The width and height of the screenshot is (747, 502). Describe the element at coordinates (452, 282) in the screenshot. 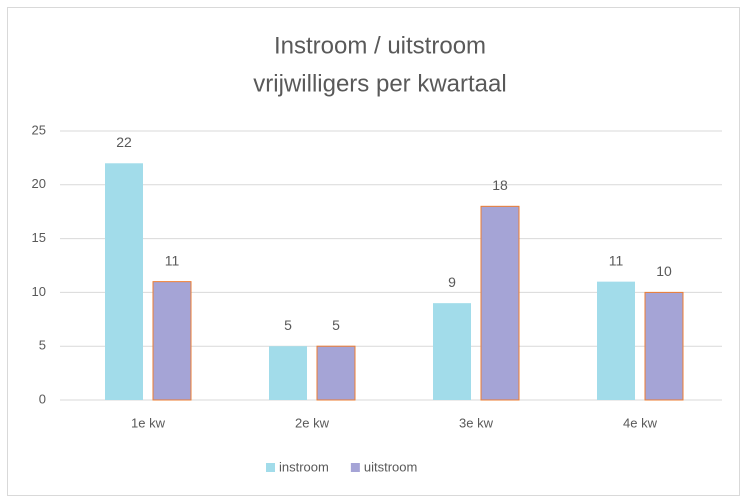

I see `data-label: 9` at that location.